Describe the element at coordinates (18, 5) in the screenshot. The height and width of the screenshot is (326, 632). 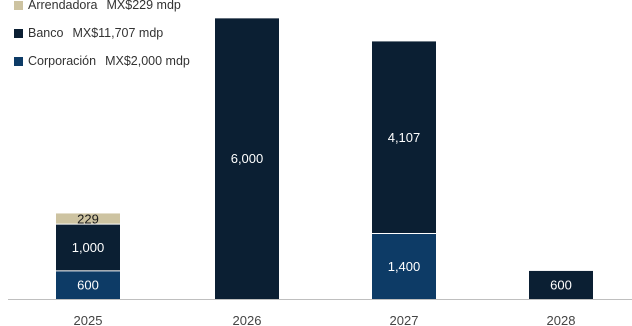
I see `legend-swatch-arrendadora` at that location.